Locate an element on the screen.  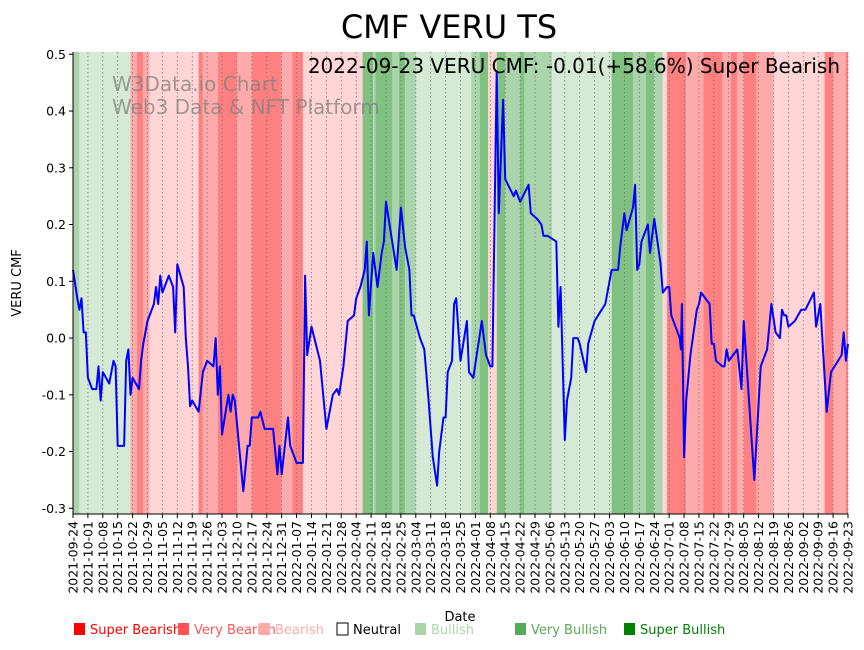
x-tick-label: 2022-05-20 is located at coordinates (579, 557).